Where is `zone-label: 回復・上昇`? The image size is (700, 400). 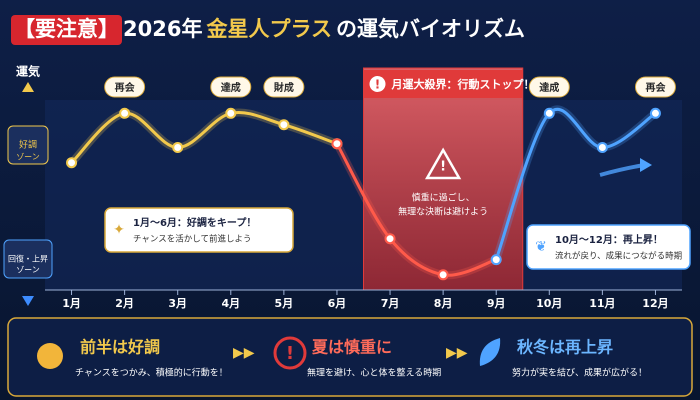 zone-label: 回復・上昇 is located at coordinates (28, 259).